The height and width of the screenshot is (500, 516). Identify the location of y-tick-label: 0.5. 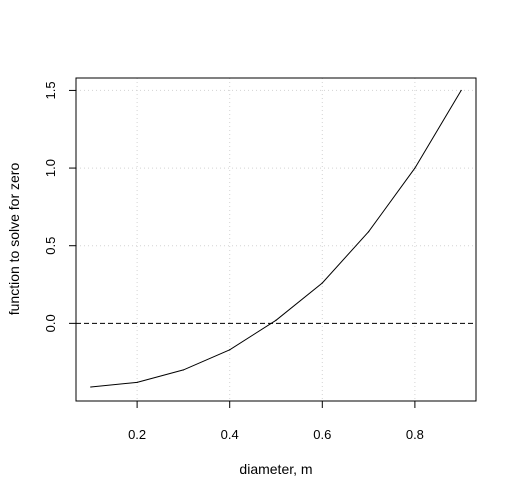
(50, 246).